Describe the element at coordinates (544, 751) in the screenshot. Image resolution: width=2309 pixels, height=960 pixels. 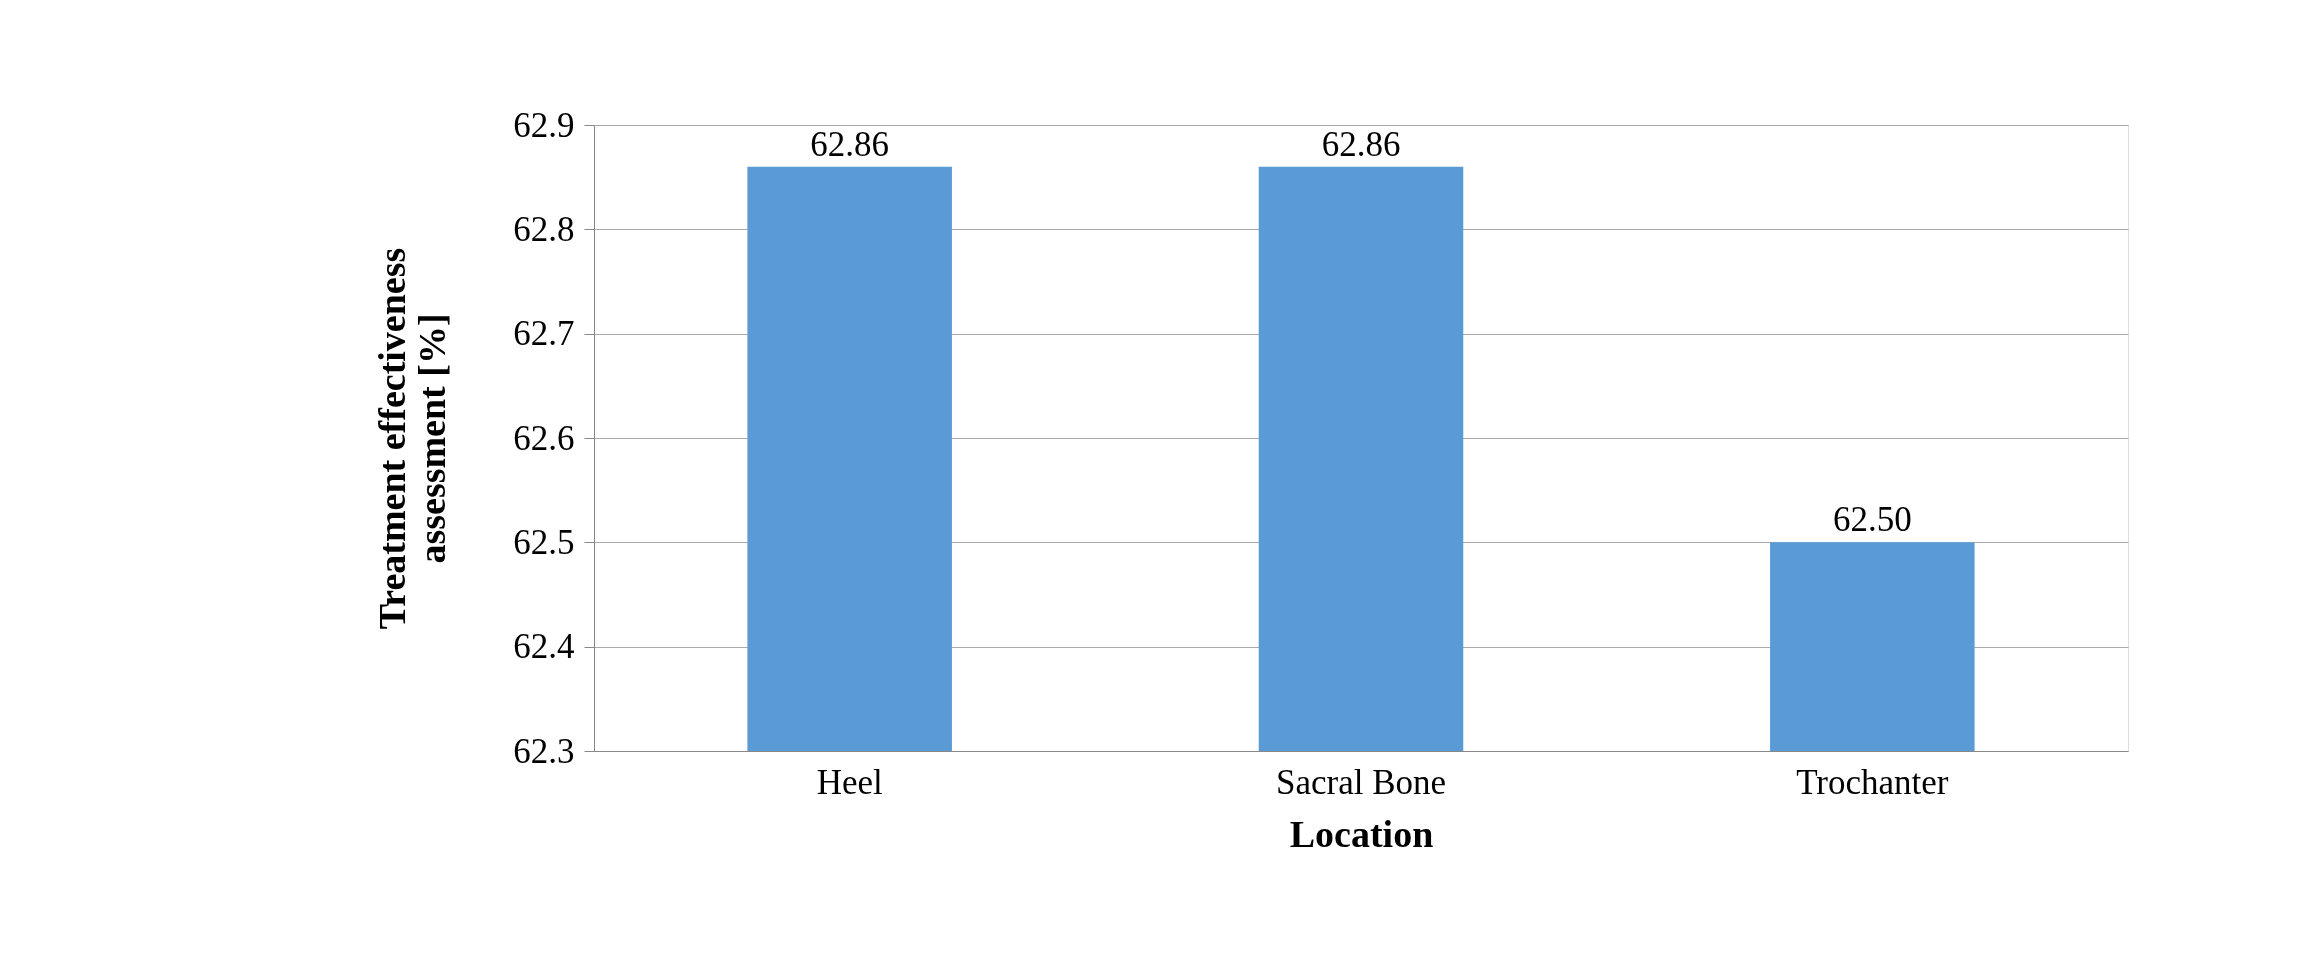
I see `y-tick-label: 62.3` at that location.